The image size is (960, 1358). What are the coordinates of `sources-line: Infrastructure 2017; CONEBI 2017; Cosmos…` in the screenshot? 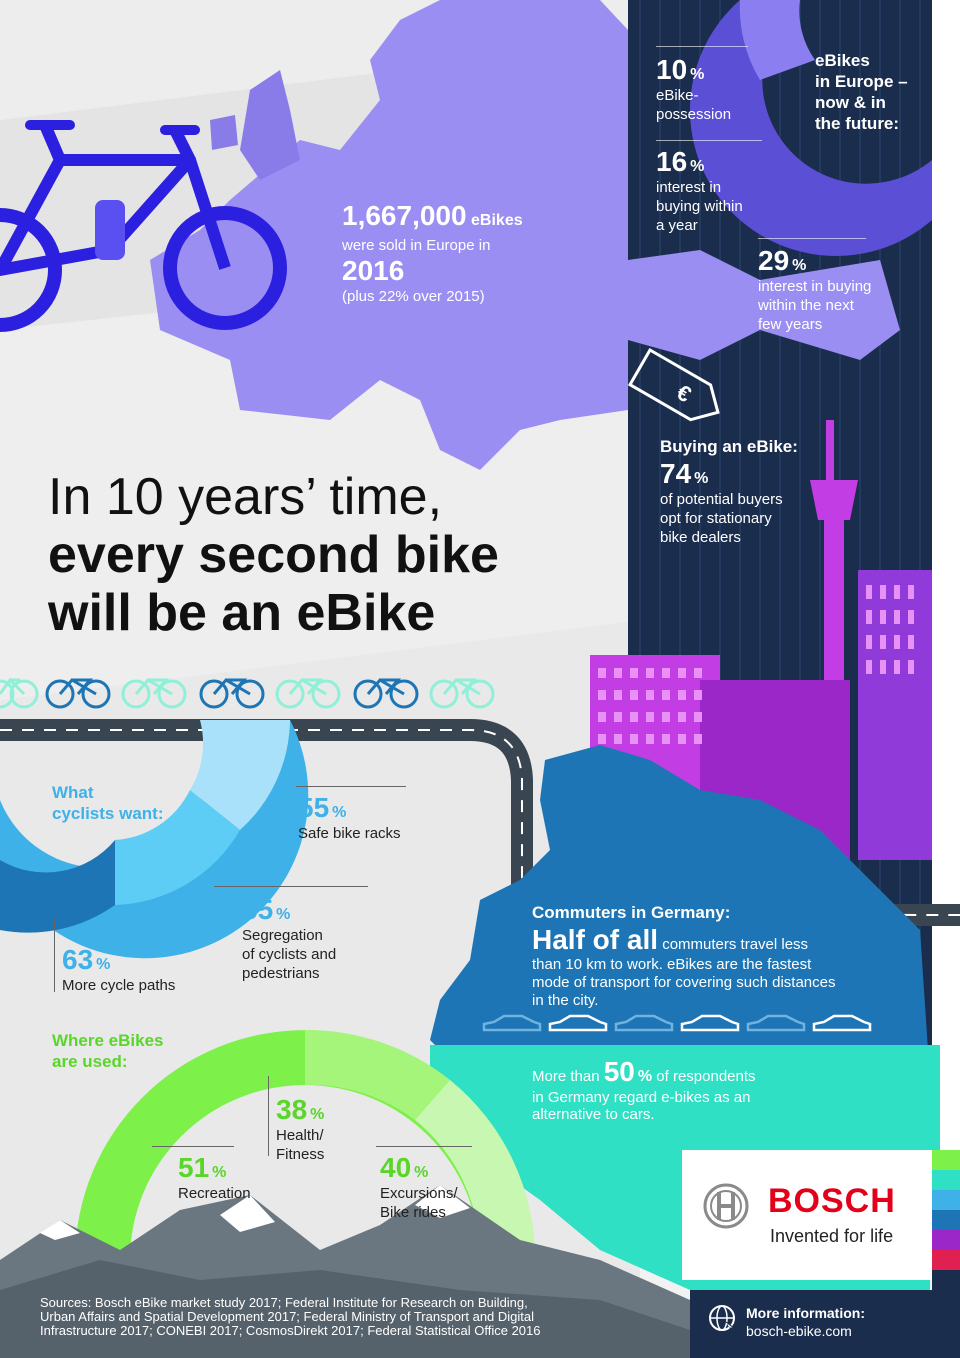 It's located at (290, 1330).